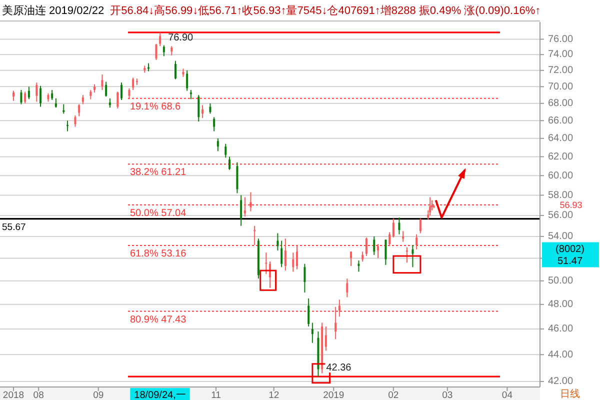  I want to click on annotation: 42.36, so click(339, 368).